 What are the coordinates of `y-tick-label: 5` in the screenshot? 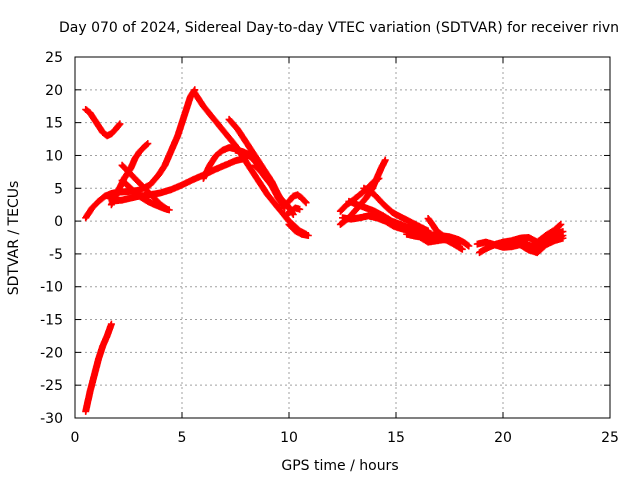 It's located at (58, 189).